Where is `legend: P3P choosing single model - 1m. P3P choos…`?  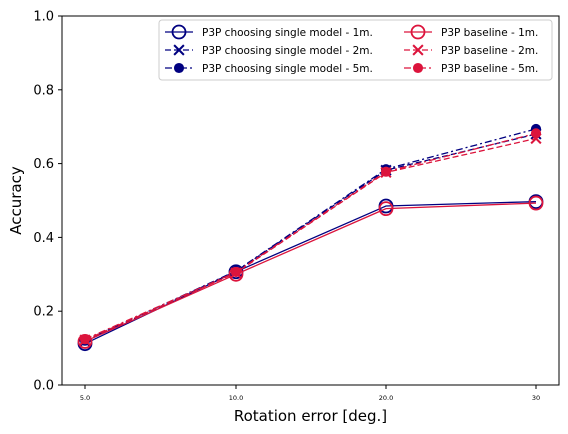
legend: P3P choosing single model - 1m. P3P choos… is located at coordinates (355, 50).